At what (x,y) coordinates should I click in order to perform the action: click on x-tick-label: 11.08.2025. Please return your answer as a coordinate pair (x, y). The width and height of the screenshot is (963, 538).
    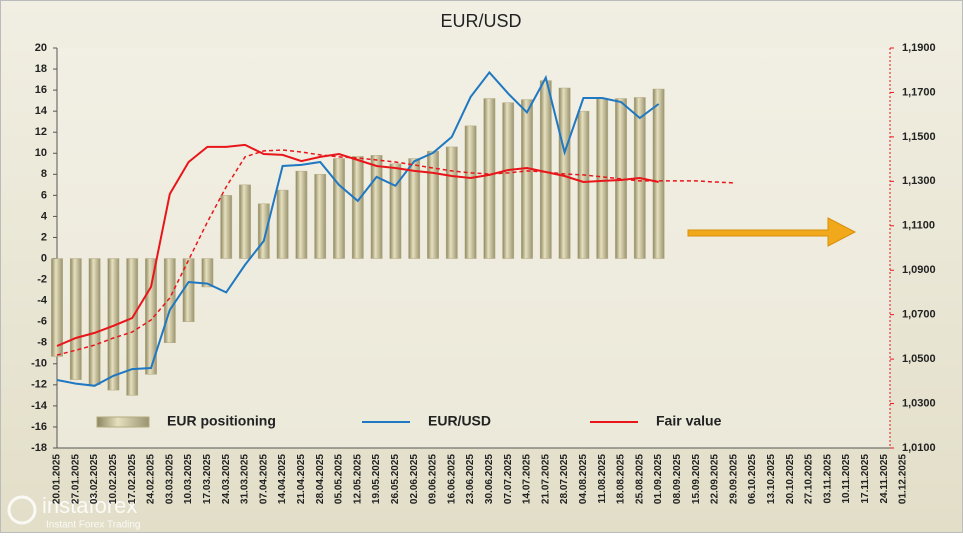
    Looking at the image, I should click on (602, 479).